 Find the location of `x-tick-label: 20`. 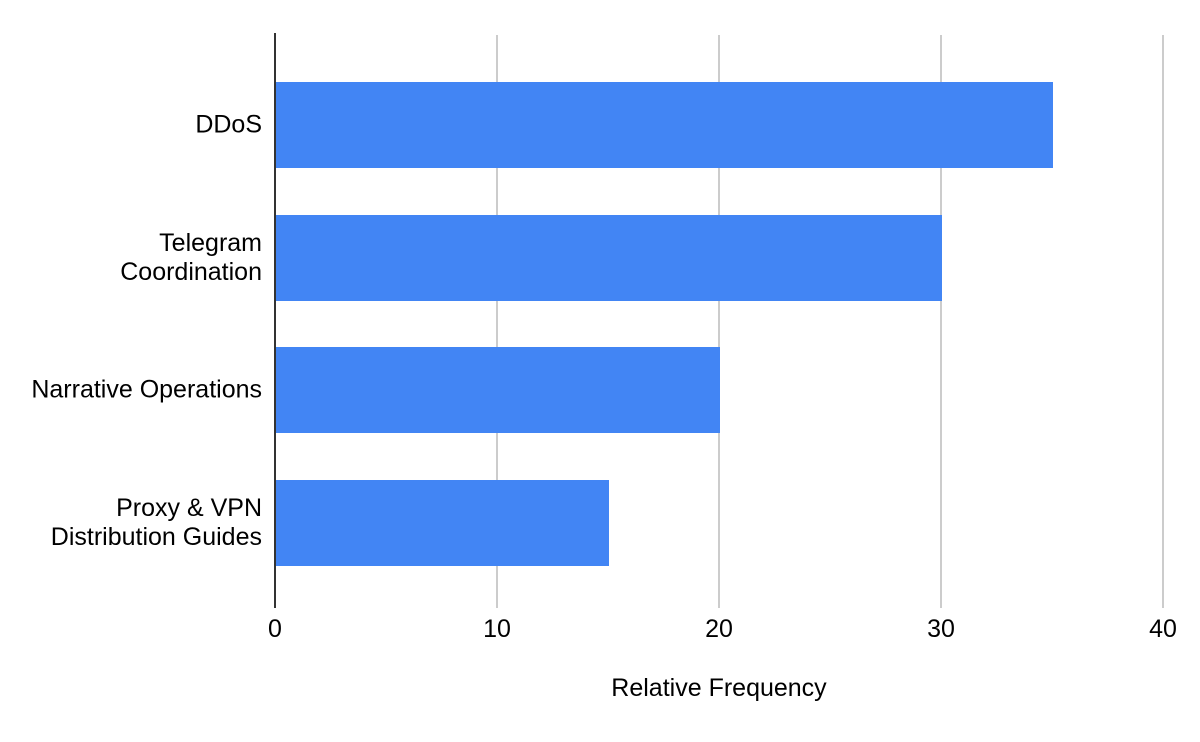

x-tick-label: 20 is located at coordinates (719, 629).